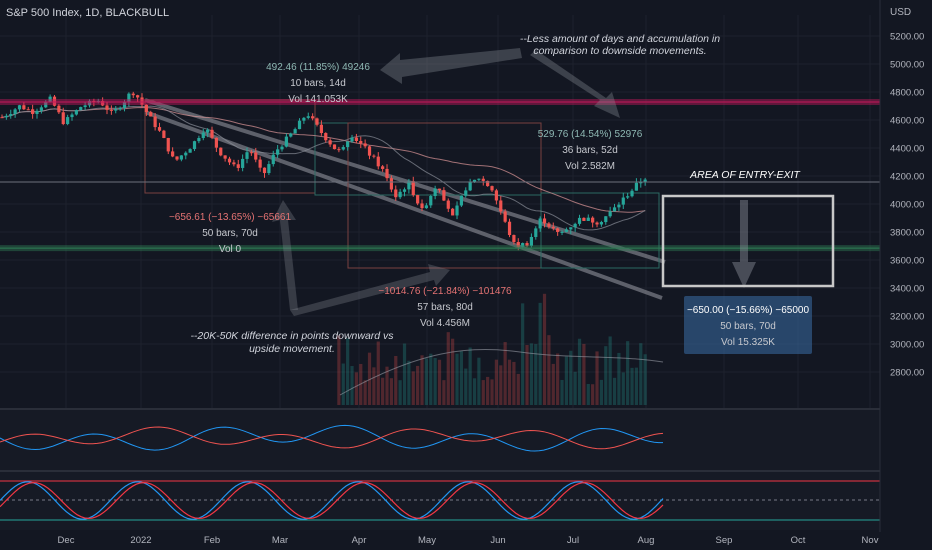 This screenshot has height=550, width=932. What do you see at coordinates (907, 373) in the screenshot?
I see `price-tick-label: 2800.00` at bounding box center [907, 373].